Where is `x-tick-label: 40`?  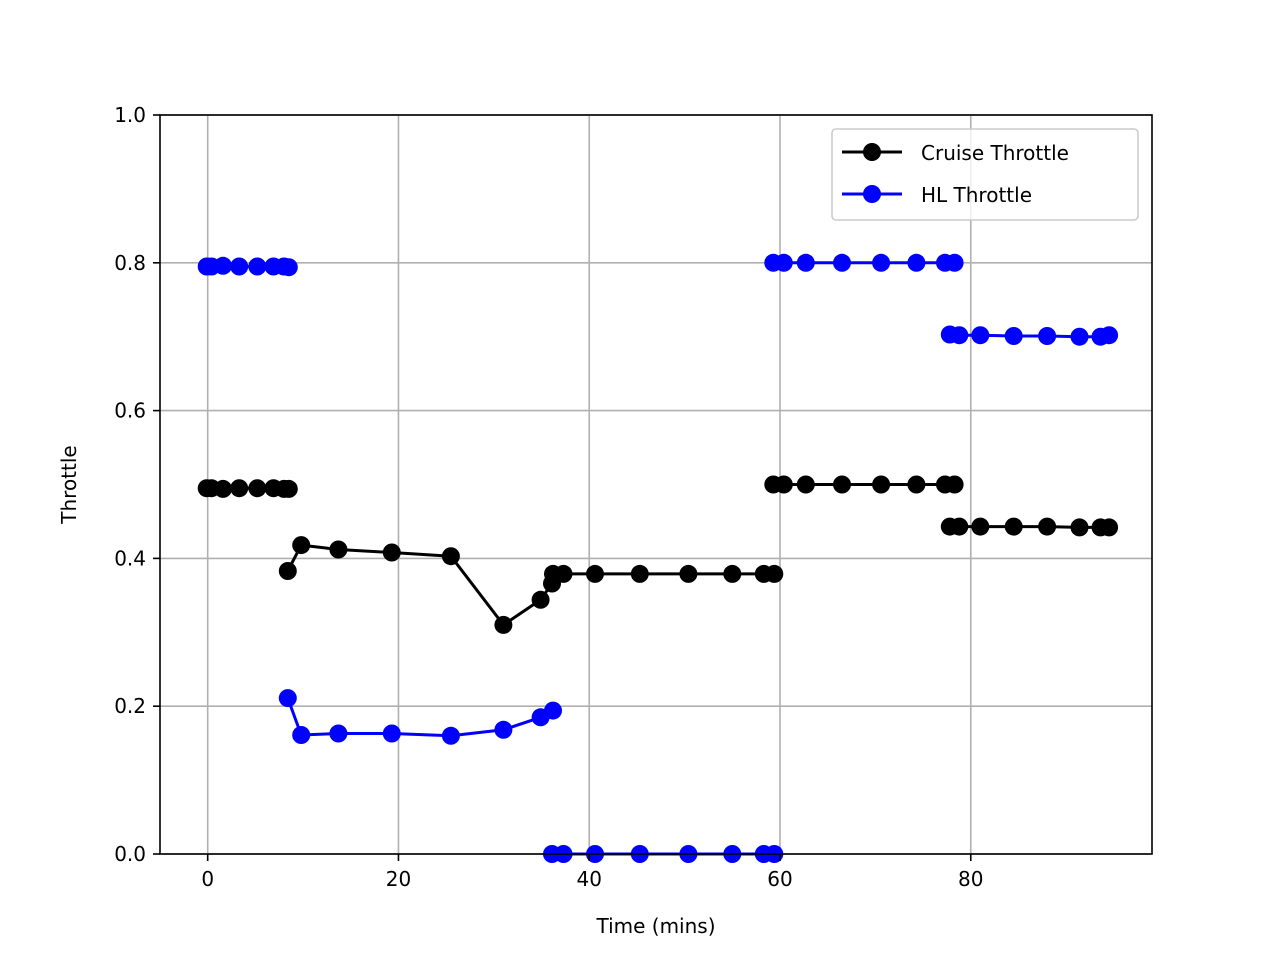 x-tick-label: 40 is located at coordinates (589, 879).